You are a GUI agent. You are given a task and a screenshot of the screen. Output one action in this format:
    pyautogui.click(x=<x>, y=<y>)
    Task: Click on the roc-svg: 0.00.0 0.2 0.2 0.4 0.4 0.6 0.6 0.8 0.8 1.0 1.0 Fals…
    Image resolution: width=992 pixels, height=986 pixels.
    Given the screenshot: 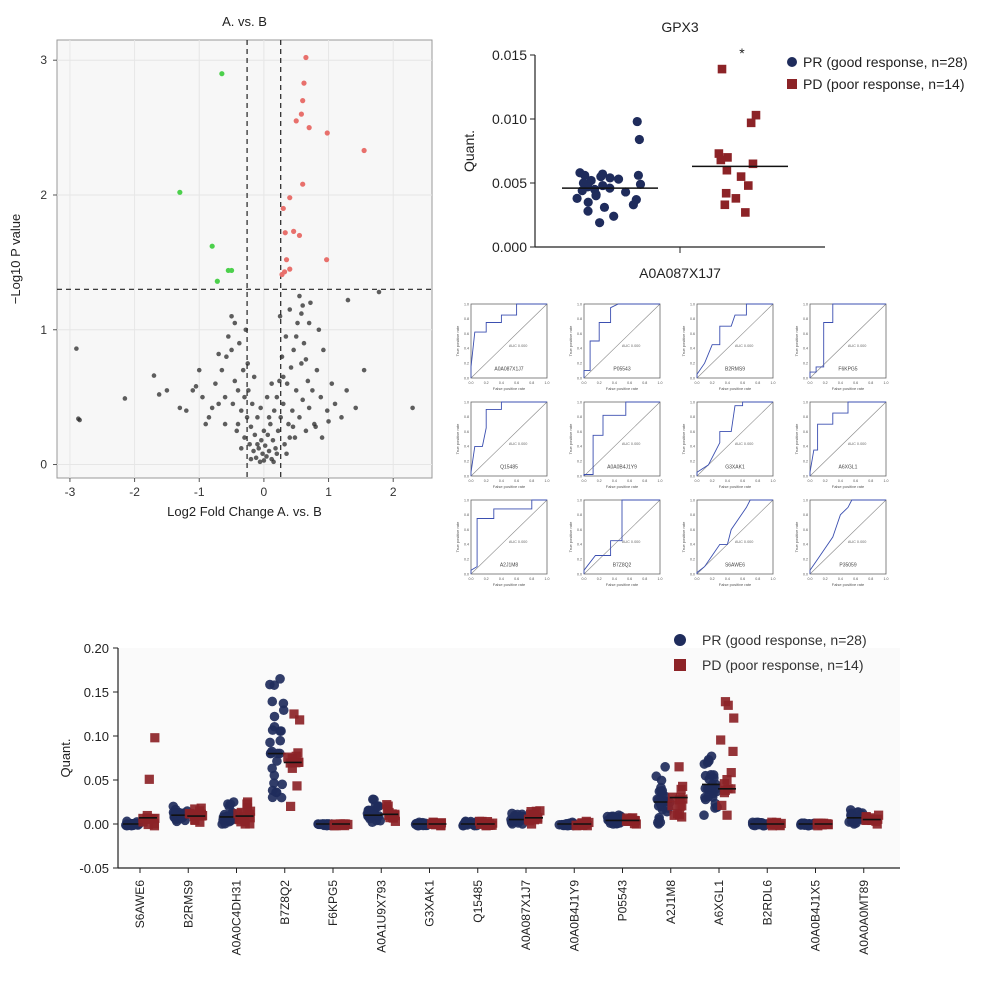 What is the action you would take?
    pyautogui.click(x=615, y=542)
    